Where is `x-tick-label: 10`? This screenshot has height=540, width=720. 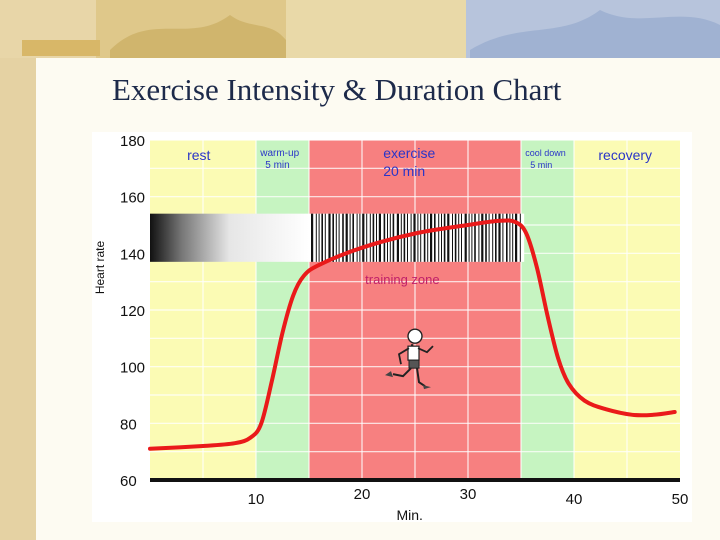
x-tick-label: 10 is located at coordinates (256, 499).